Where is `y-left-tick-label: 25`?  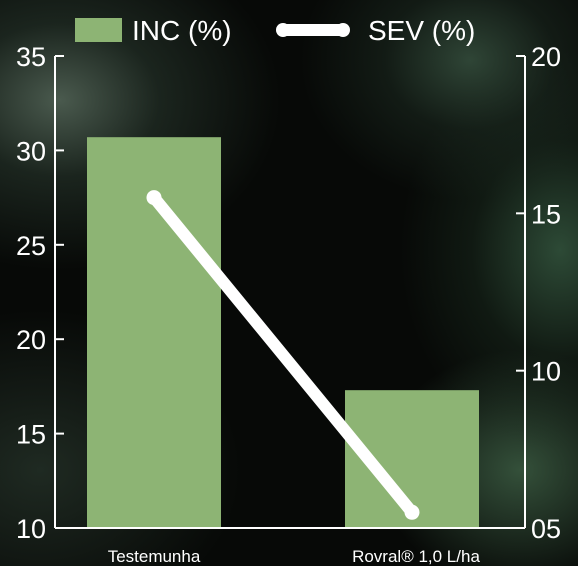 y-left-tick-label: 25 is located at coordinates (31, 246).